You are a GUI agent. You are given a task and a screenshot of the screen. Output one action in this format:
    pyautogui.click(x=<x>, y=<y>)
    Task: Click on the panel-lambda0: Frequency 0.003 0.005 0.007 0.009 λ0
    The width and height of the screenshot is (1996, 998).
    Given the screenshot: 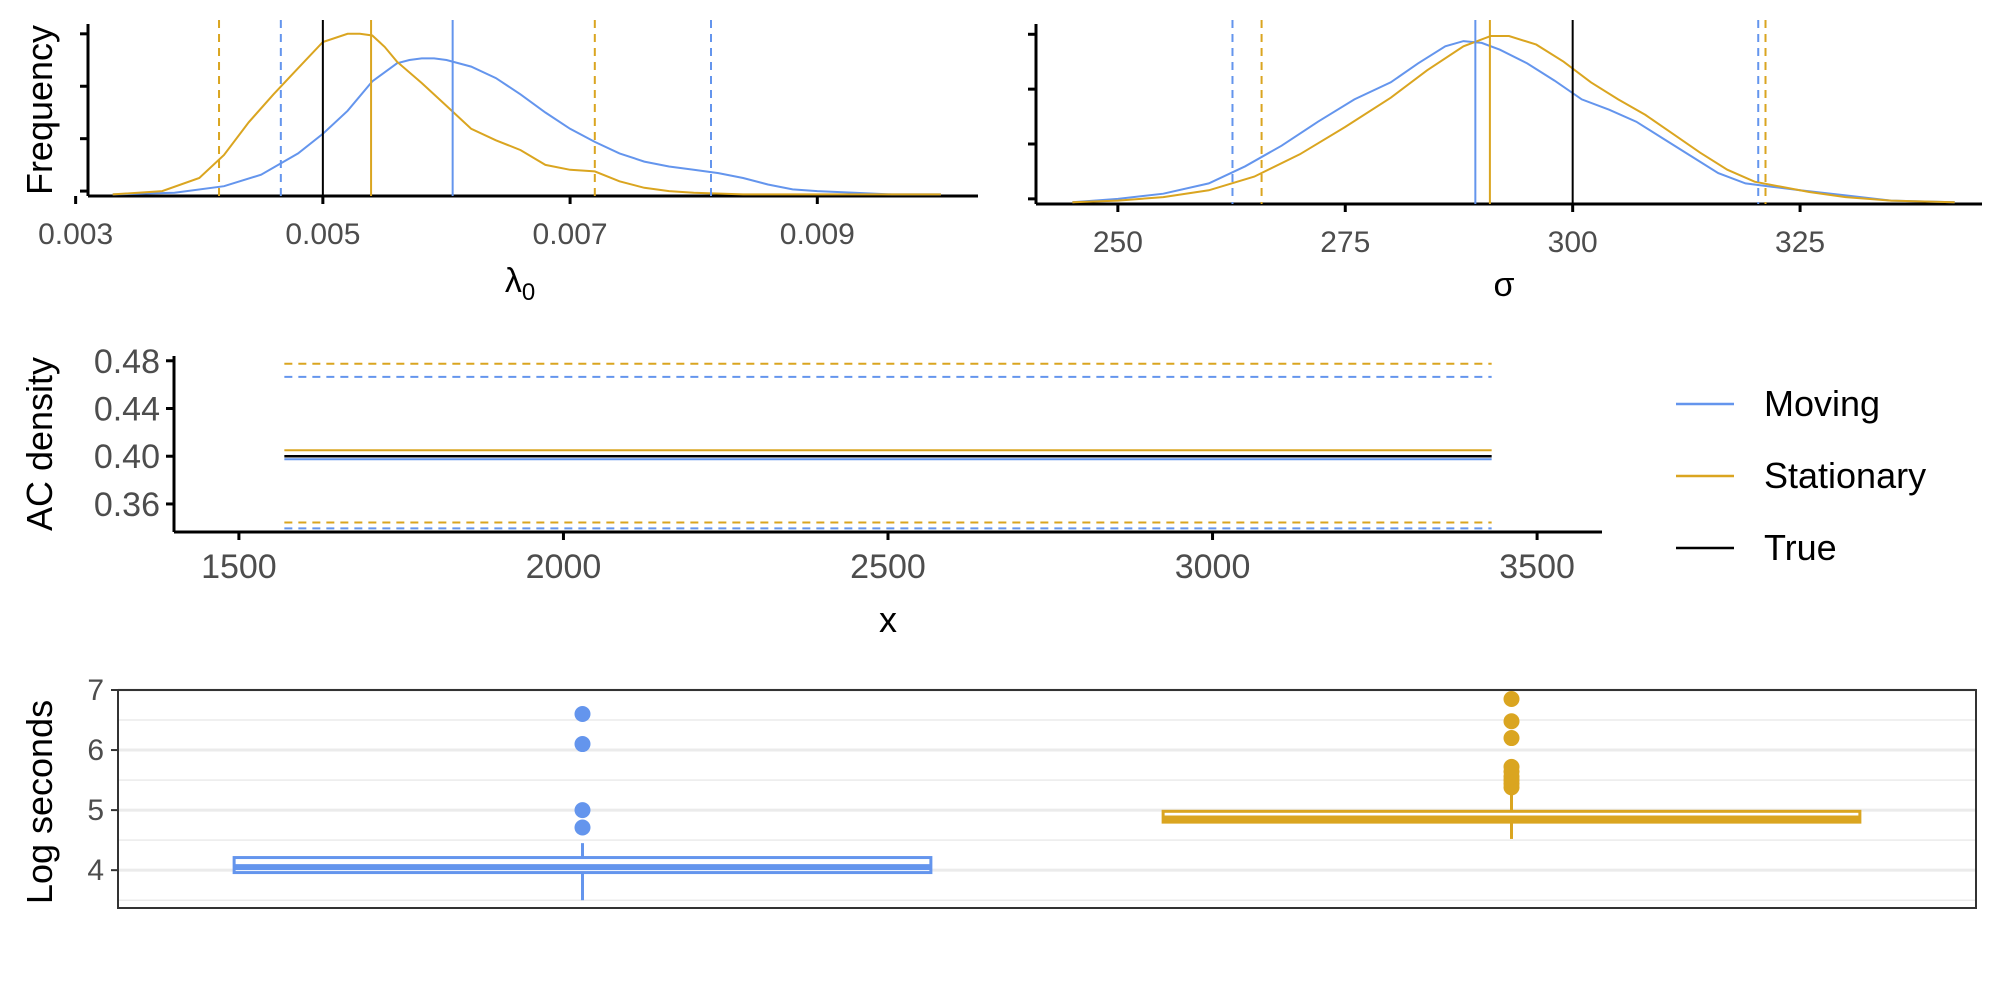 What is the action you would take?
    pyautogui.click(x=498, y=163)
    